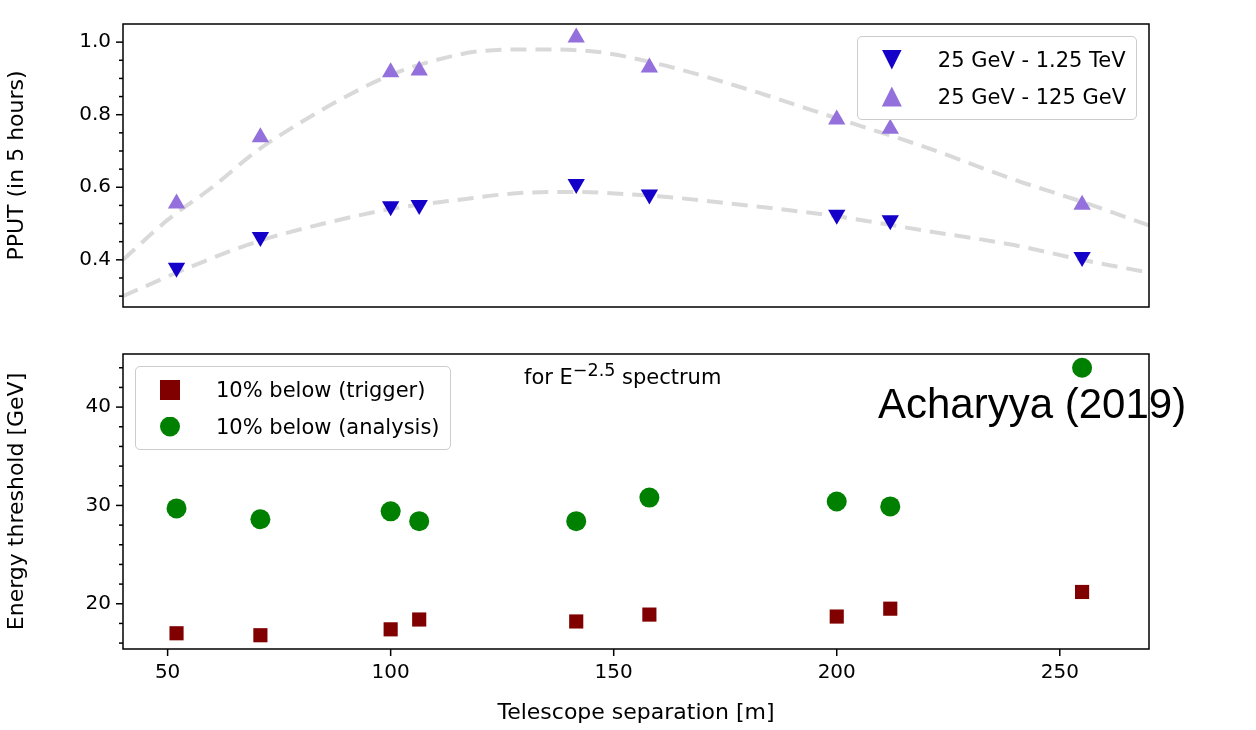 The image size is (1256, 730). Describe the element at coordinates (95, 112) in the screenshot. I see `y-tick-label: 0.8` at that location.